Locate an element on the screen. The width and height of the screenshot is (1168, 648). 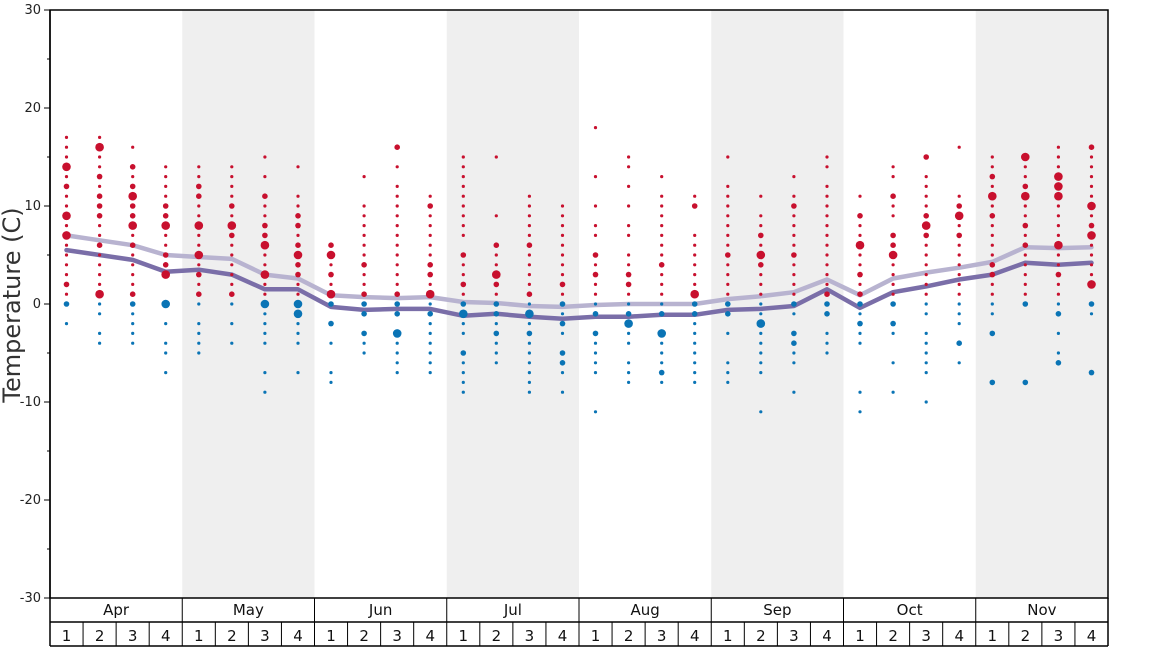
y-tick-label: -10 is located at coordinates (30, 402).